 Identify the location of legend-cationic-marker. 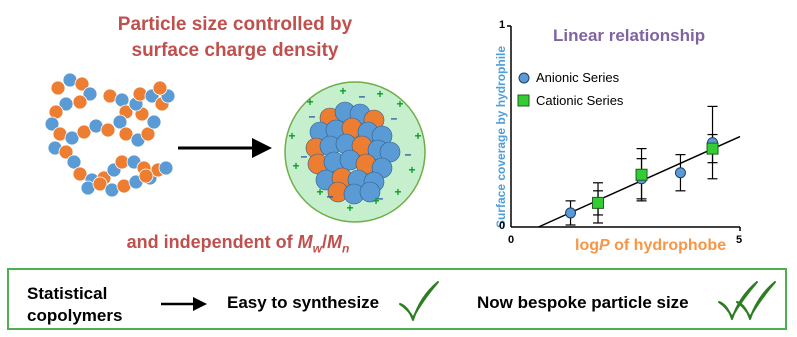
(523, 100).